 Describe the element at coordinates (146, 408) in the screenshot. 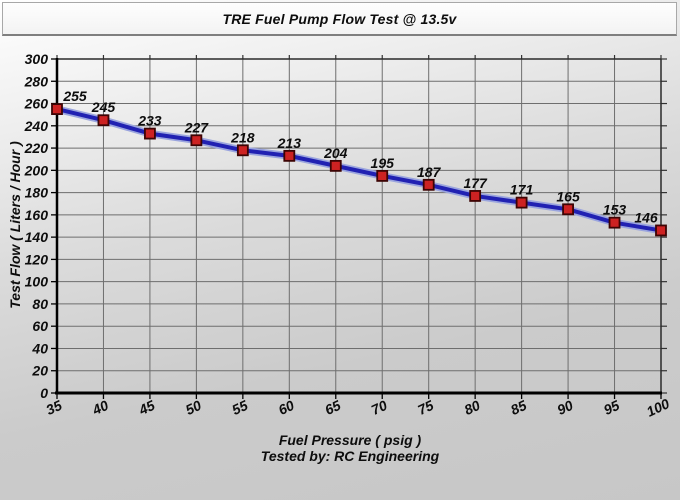

I see `x-tick-label: 45` at that location.